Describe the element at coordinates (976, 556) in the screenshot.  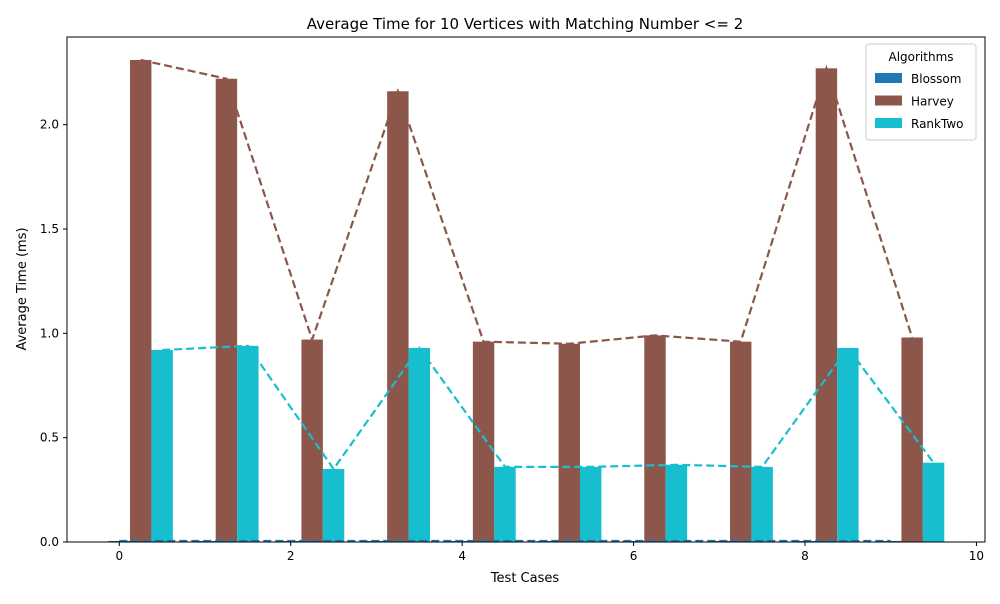
I see `x-tick-label-10: 10` at that location.